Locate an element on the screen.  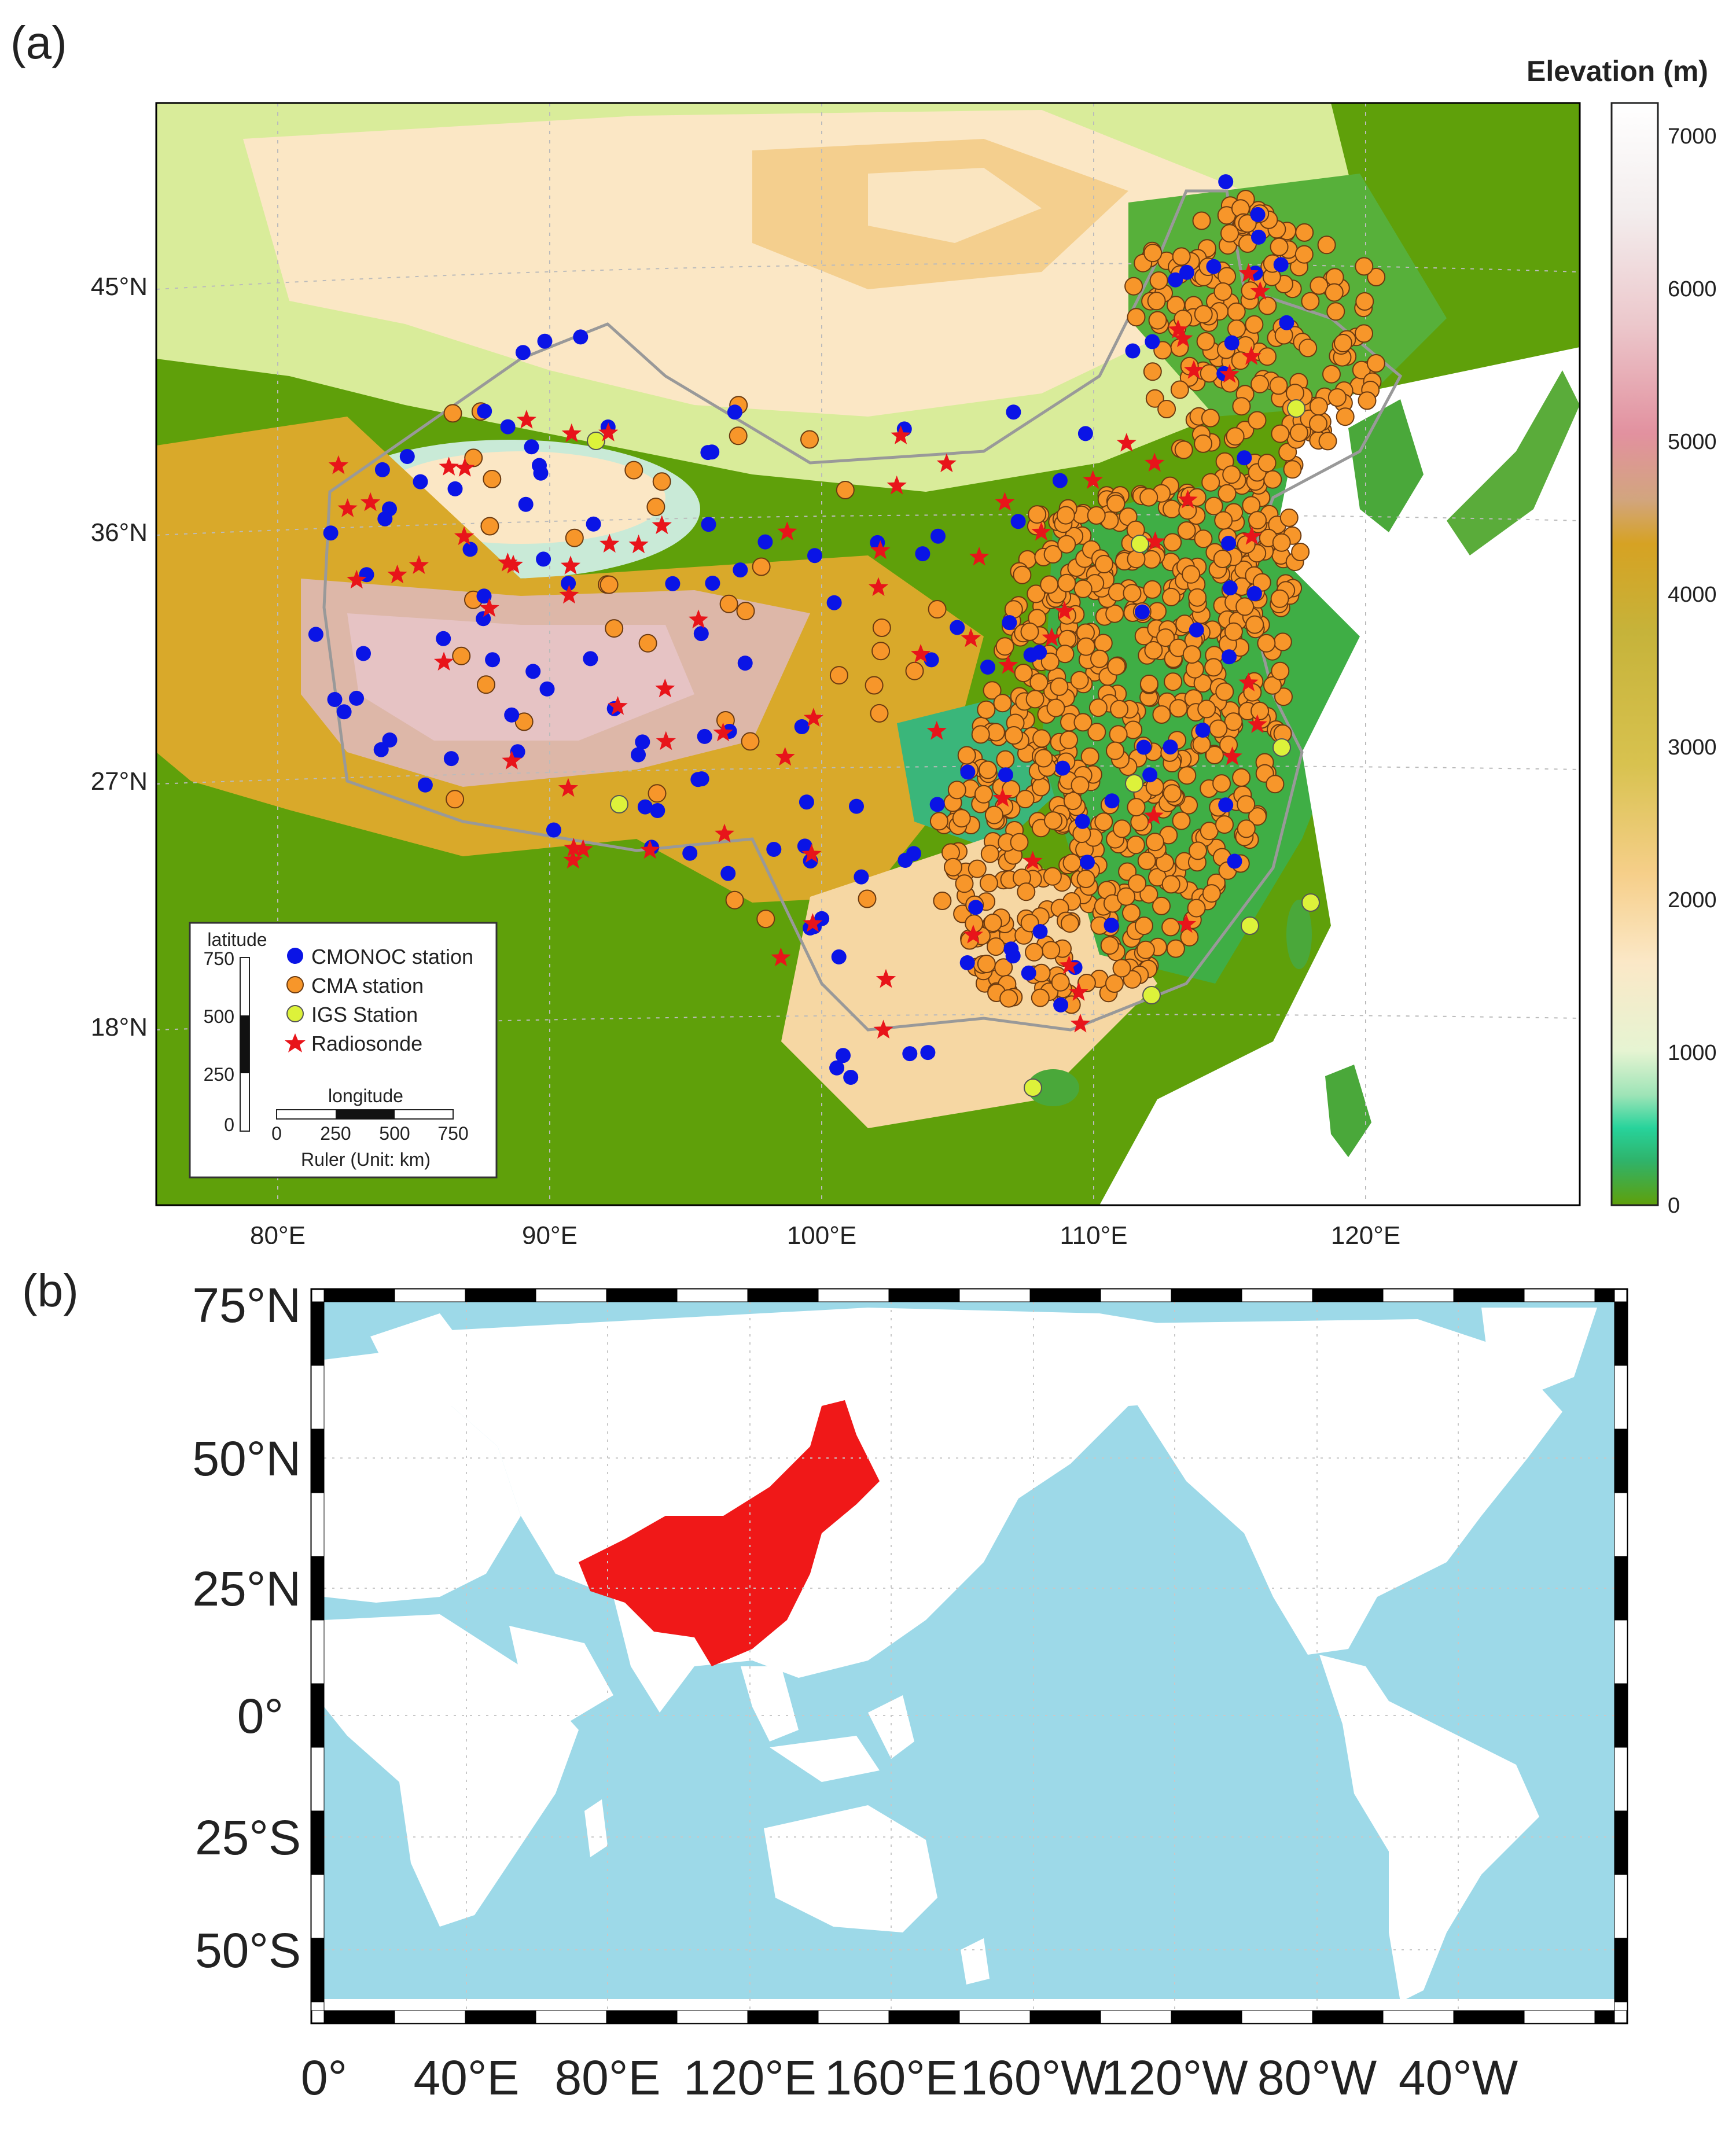
b-lon-0: 0° is located at coordinates (324, 2077).